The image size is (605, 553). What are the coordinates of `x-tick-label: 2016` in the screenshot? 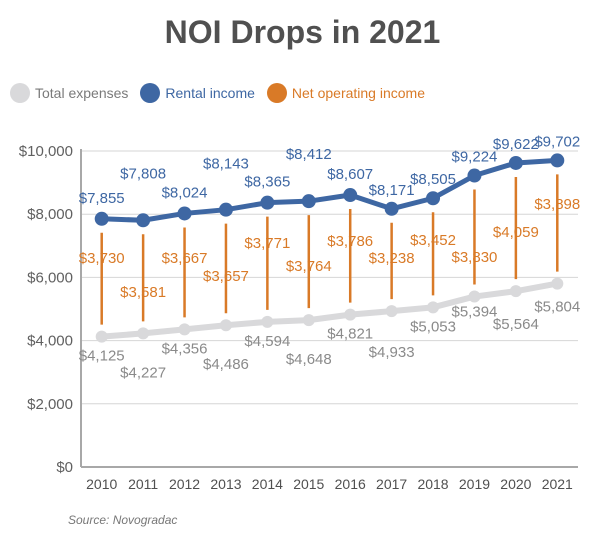 It's located at (350, 484).